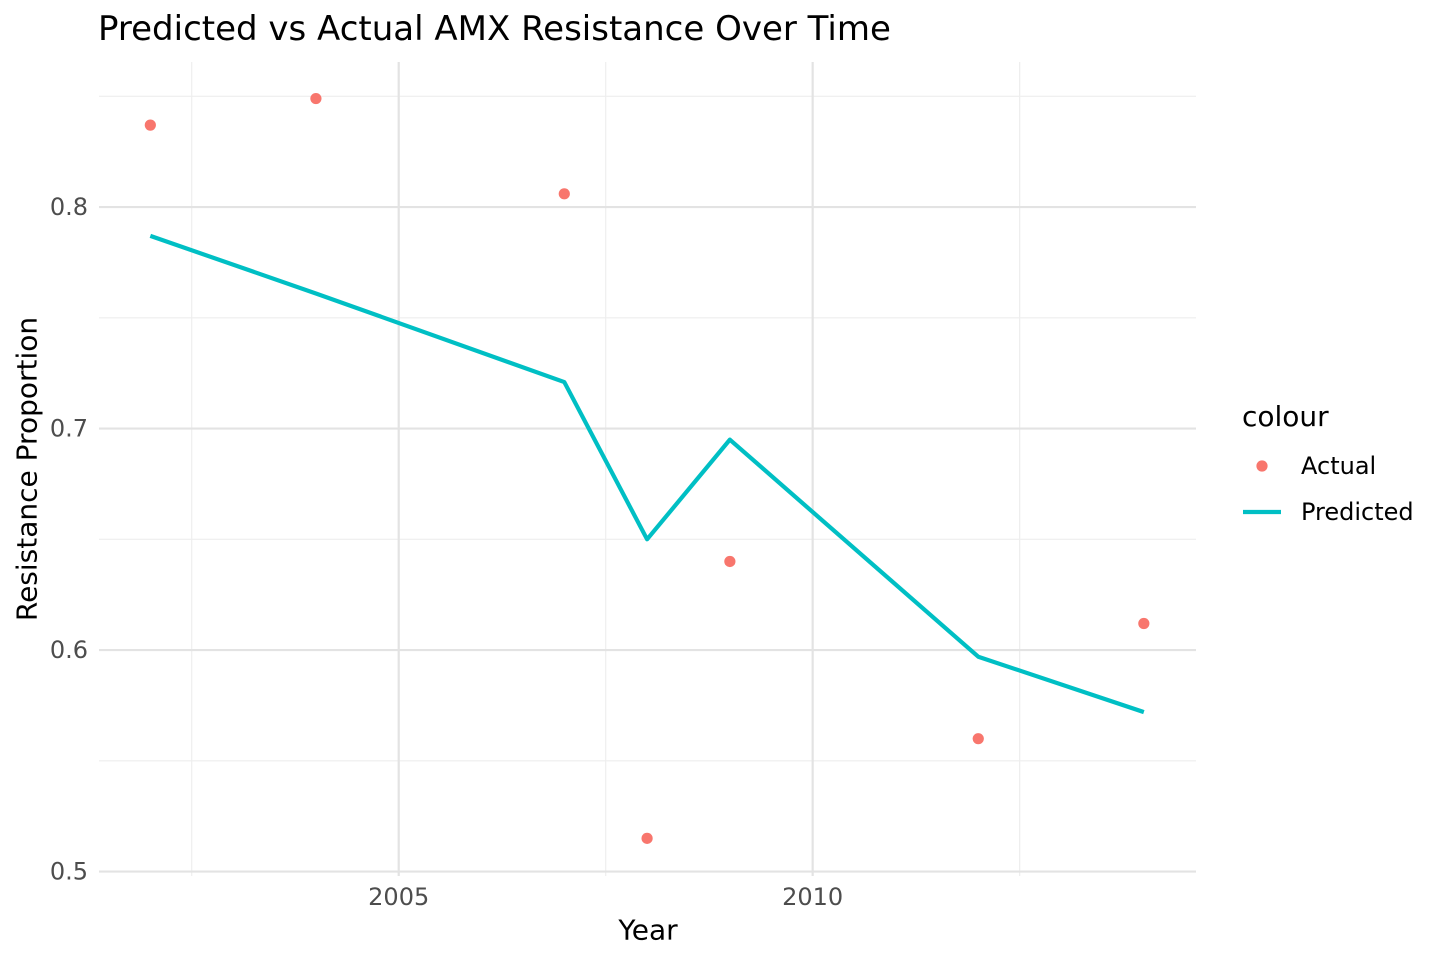 Image resolution: width=1440 pixels, height=960 pixels. Describe the element at coordinates (1328, 489) in the screenshot. I see `legend-entries: Actual Predicted` at that location.